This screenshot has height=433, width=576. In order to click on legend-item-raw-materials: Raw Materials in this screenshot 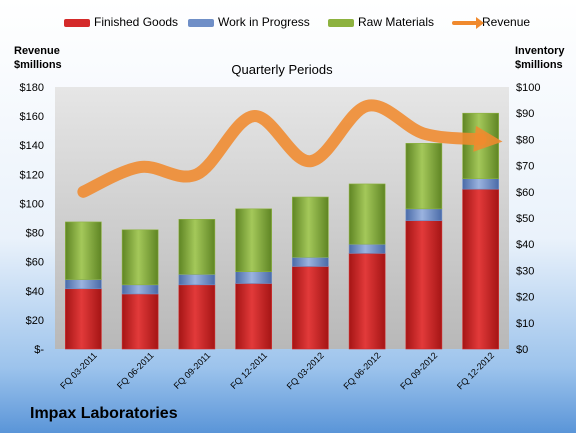, I will do `click(381, 22)`.